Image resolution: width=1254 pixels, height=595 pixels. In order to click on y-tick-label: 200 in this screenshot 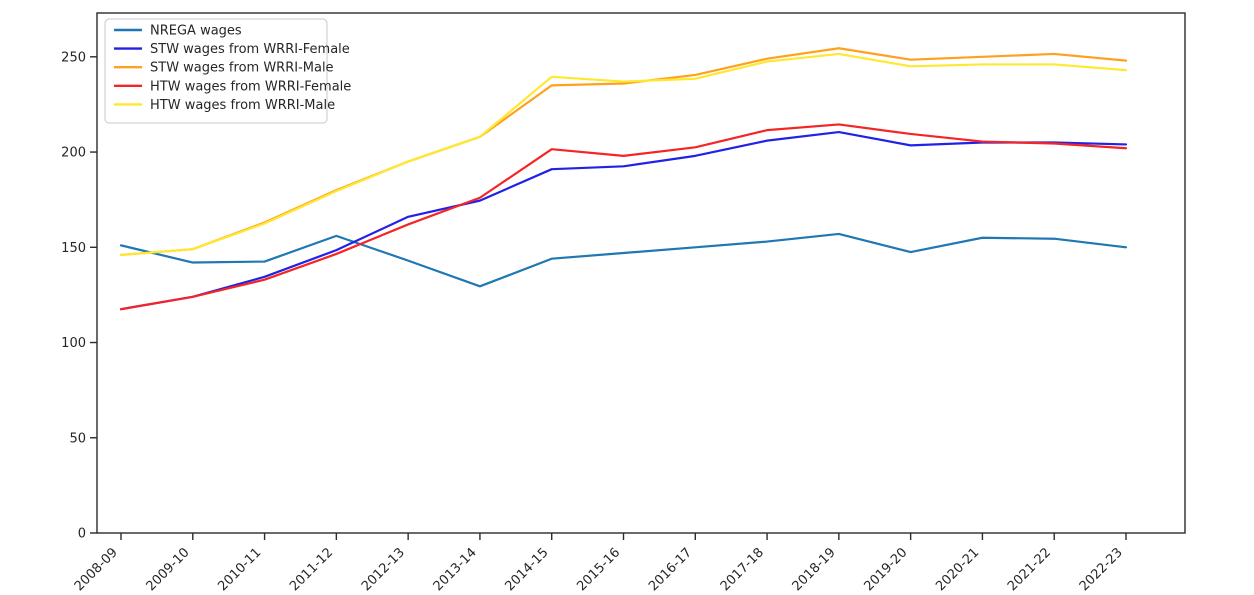, I will do `click(73, 153)`.